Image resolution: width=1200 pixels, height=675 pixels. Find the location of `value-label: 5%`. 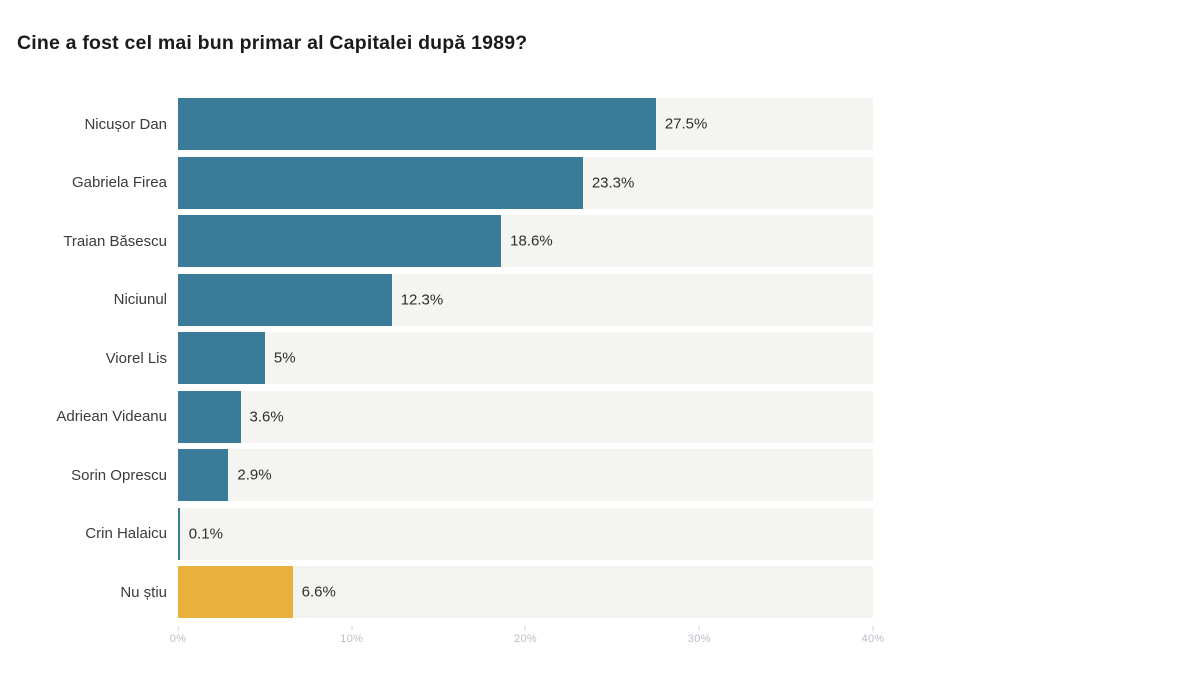

value-label: 5% is located at coordinates (284, 358).